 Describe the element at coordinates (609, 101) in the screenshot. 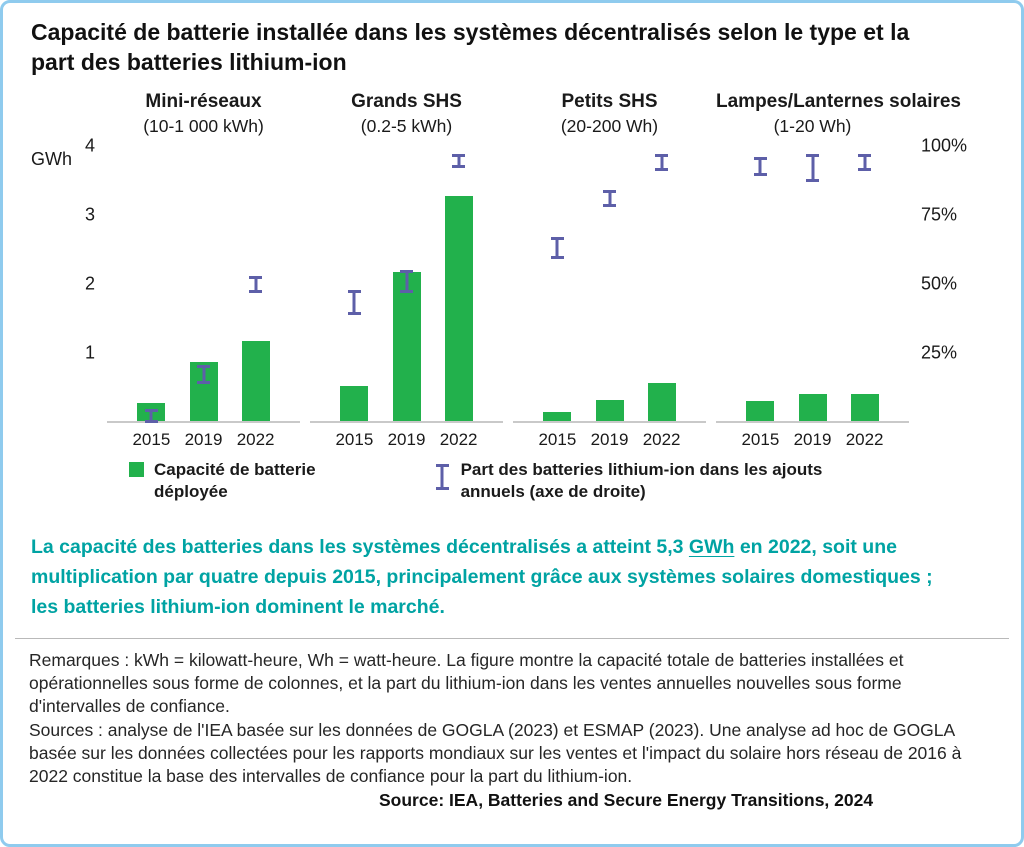

I see `panel-title: Petits SHS` at that location.